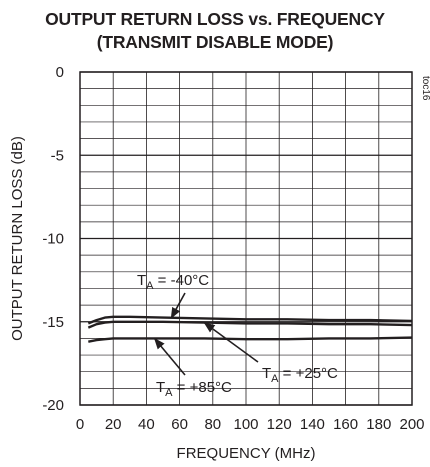  I want to click on y-tick-label: -10, so click(53, 239).